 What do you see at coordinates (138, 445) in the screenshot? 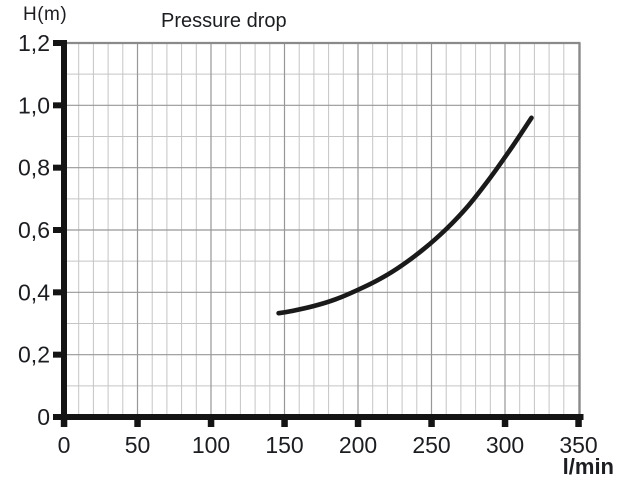
I see `x-tick-label: 50` at bounding box center [138, 445].